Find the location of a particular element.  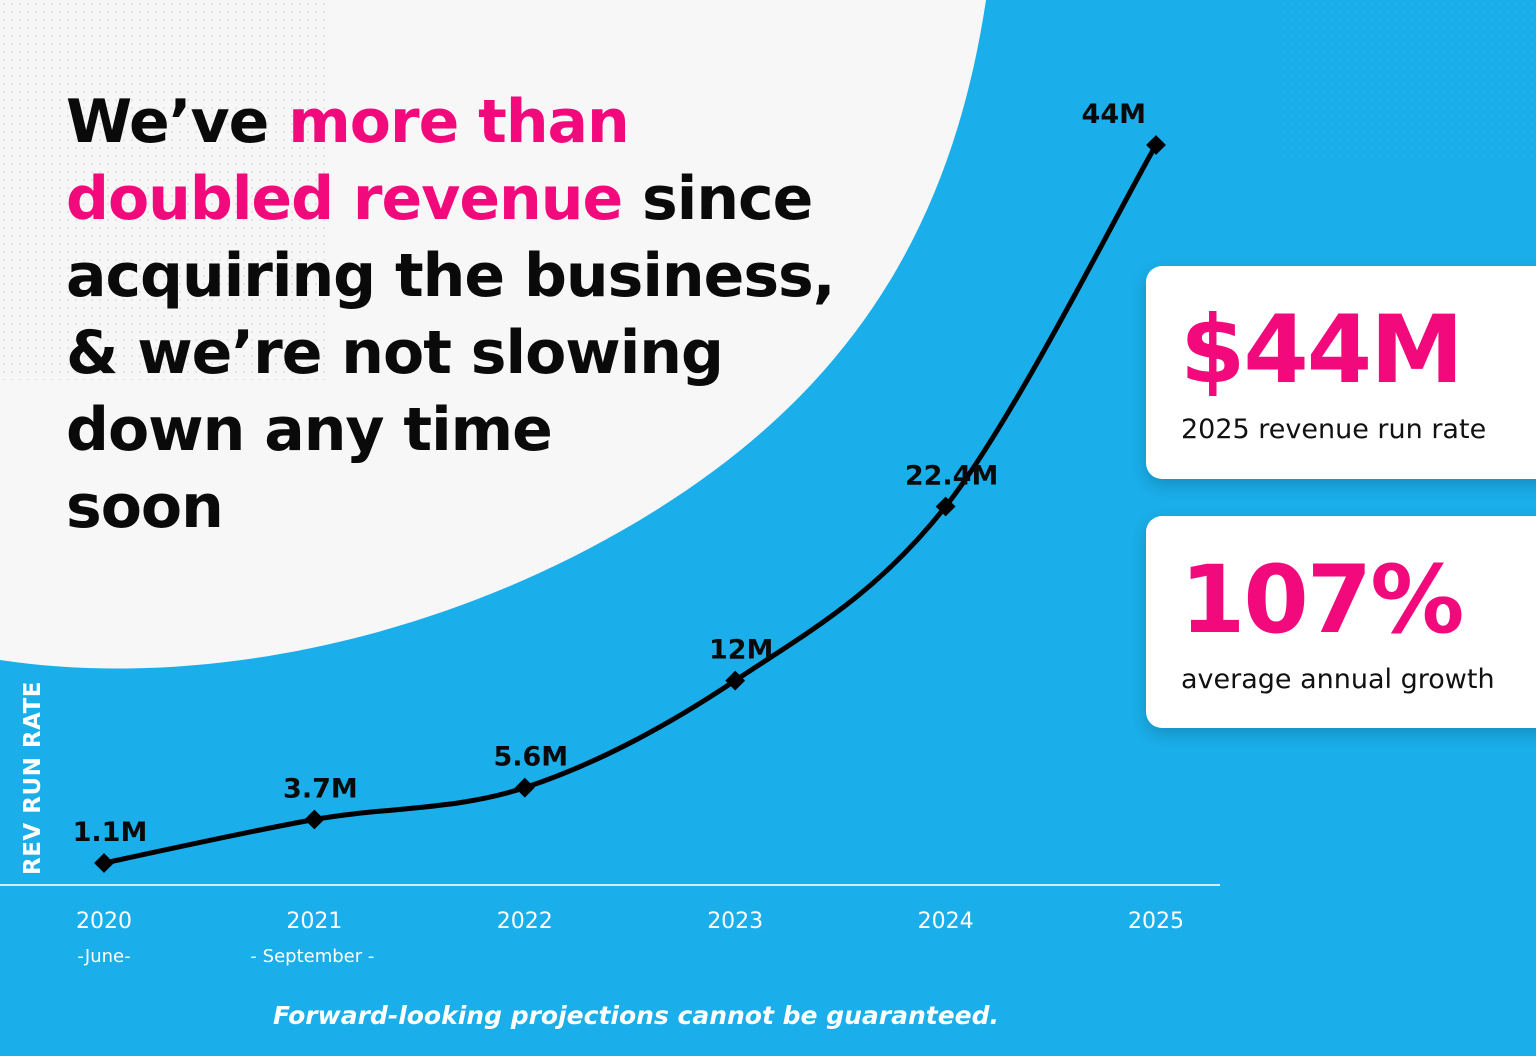

y-axis-label: REV RUN RATE is located at coordinates (33, 778).